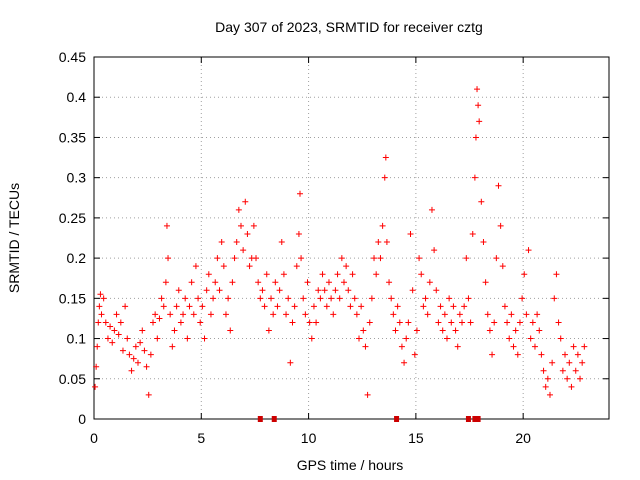  I want to click on gap-markers, so click(369, 419).